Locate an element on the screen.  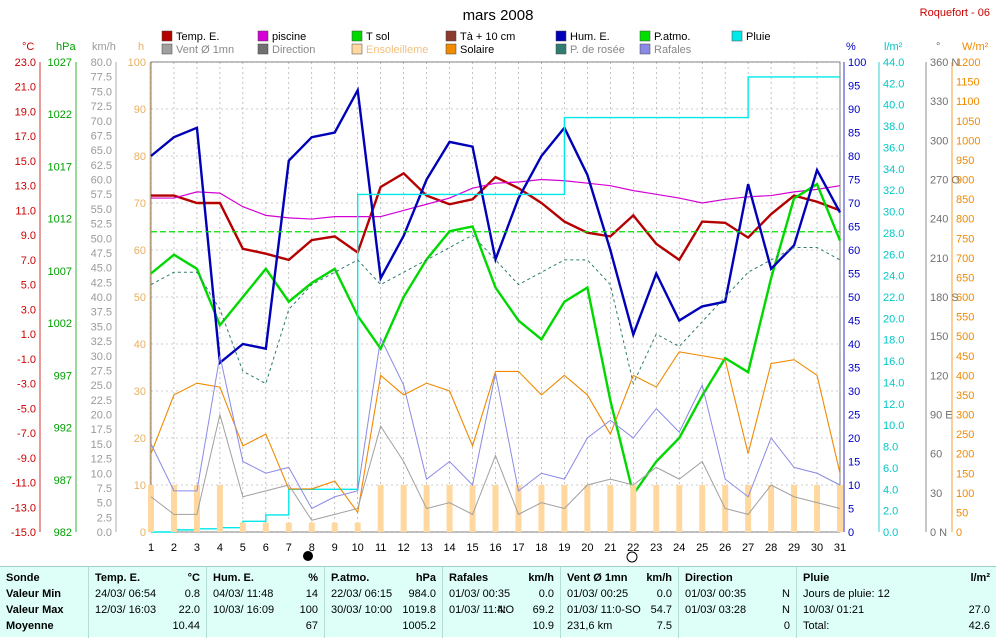
stats-cell: 22.0 is located at coordinates (189, 610).